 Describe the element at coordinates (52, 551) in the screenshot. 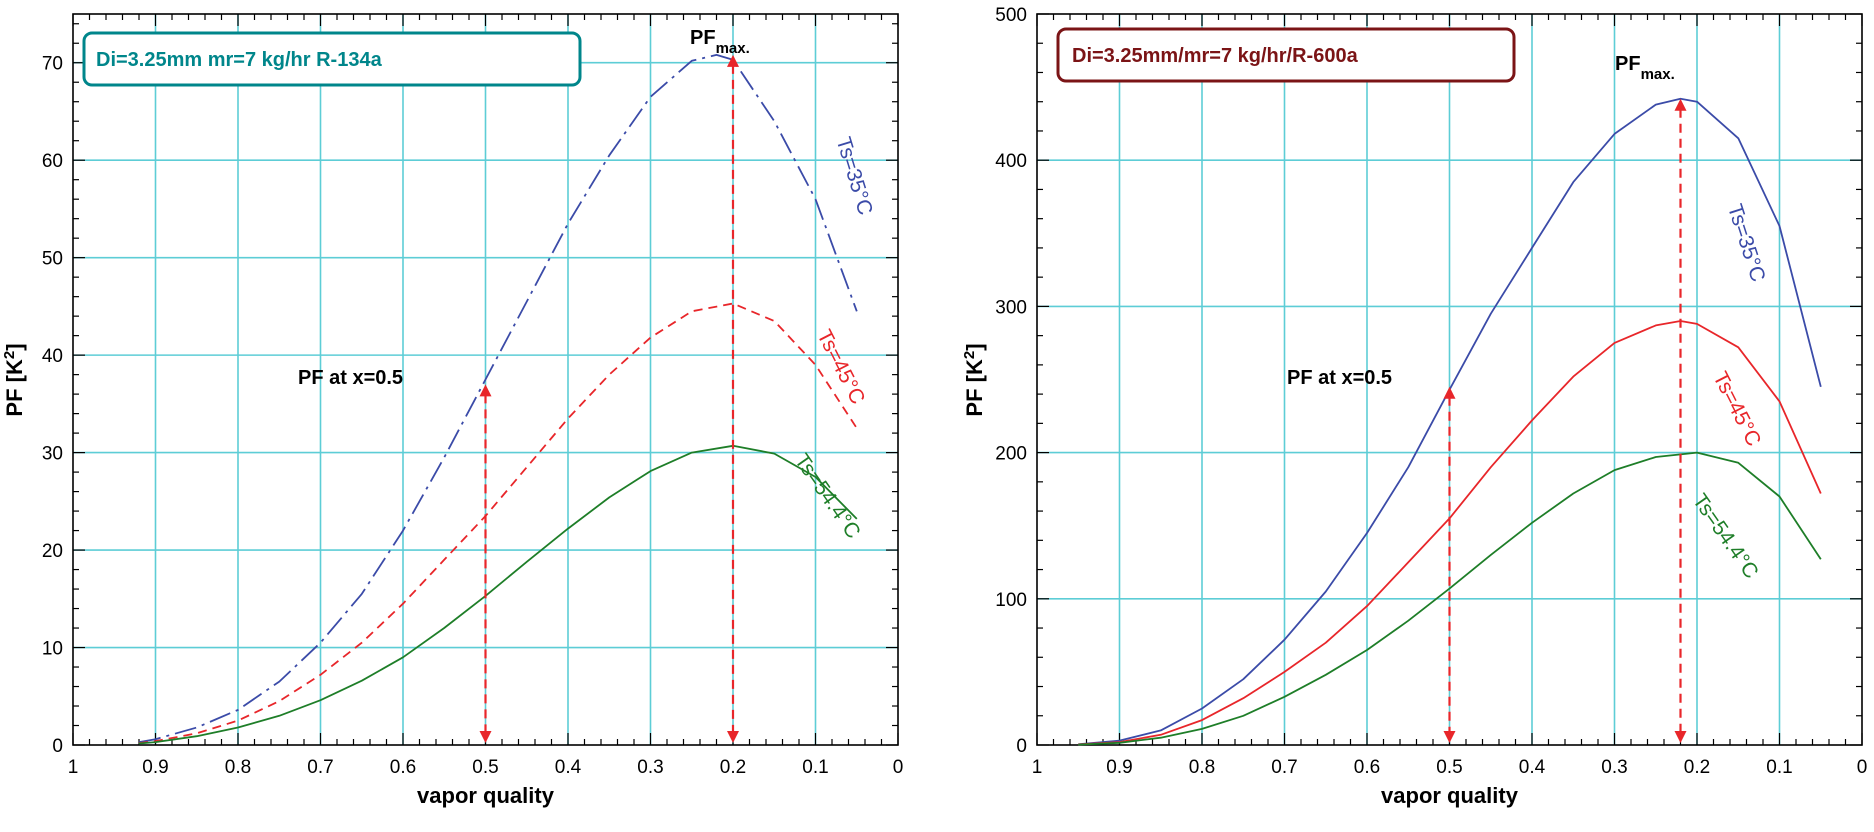

I see `y-tick-label: 20` at that location.